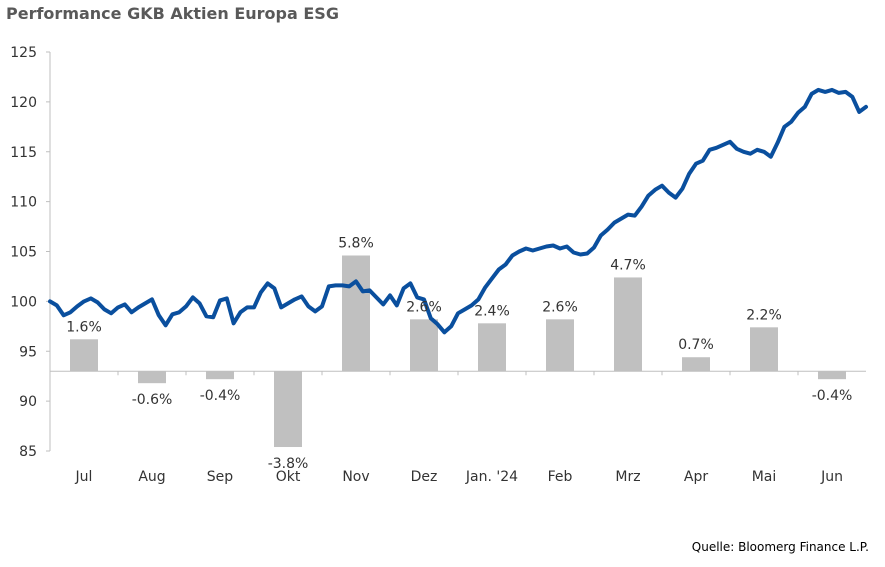 Image resolution: width=885 pixels, height=567 pixels. What do you see at coordinates (28, 402) in the screenshot?
I see `y-tick-label-90: 90` at bounding box center [28, 402].